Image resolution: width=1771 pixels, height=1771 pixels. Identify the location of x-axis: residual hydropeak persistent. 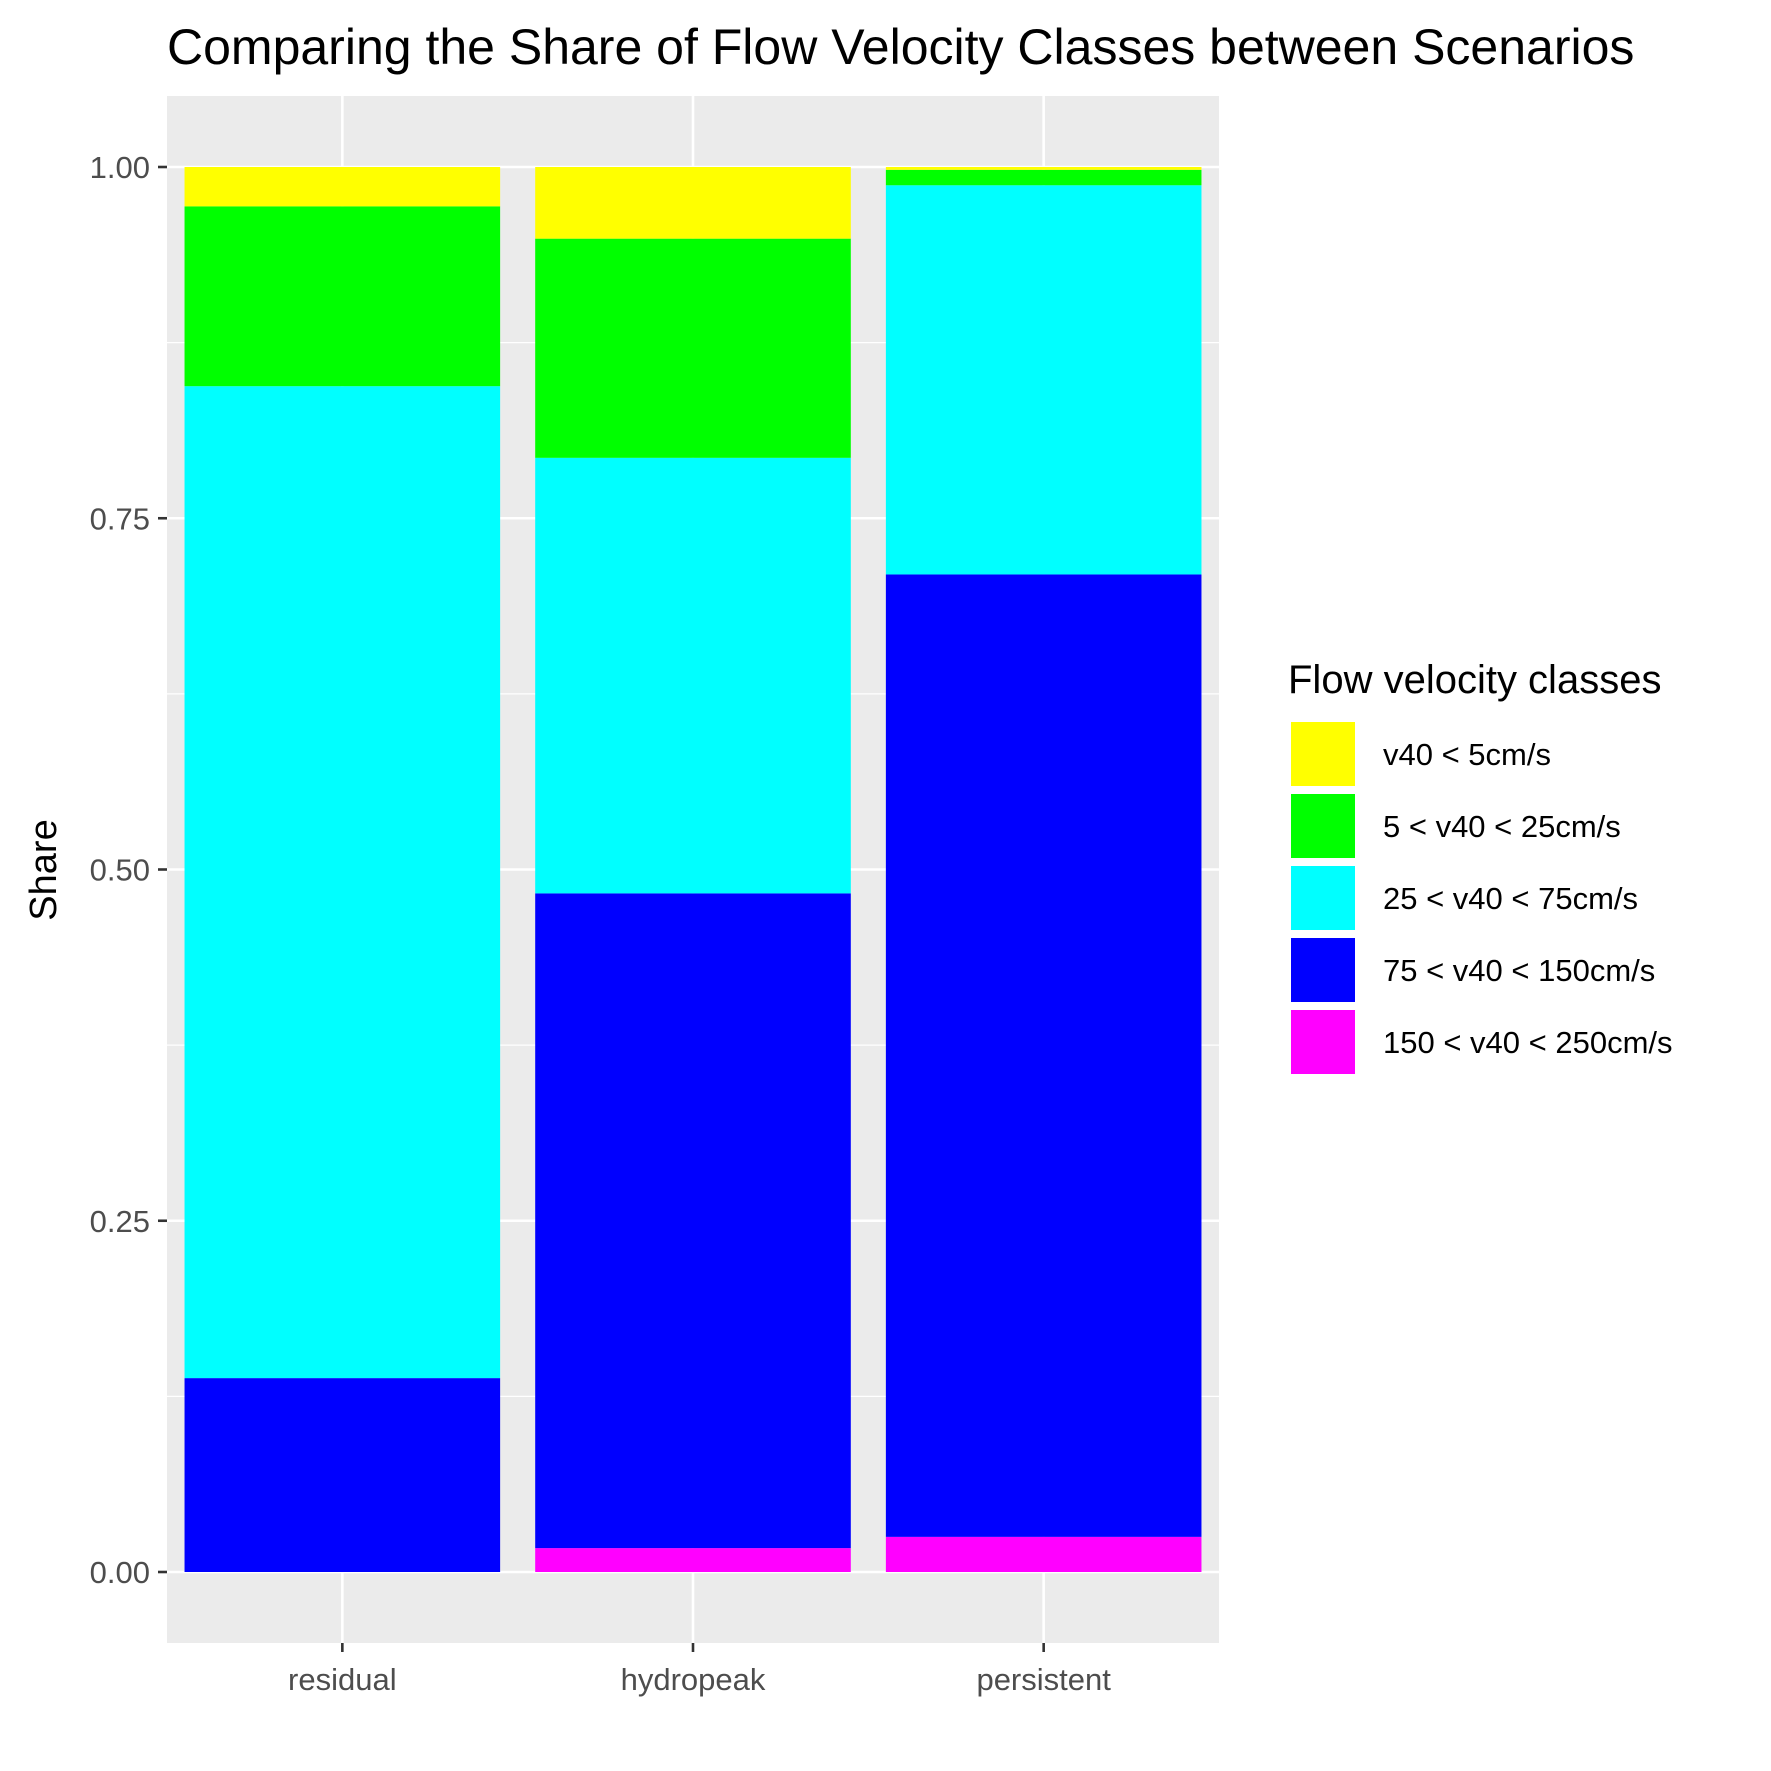
(699, 1670).